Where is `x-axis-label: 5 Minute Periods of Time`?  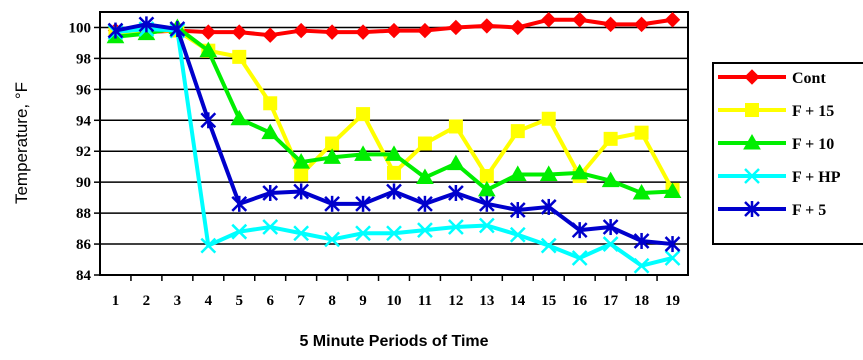 x-axis-label: 5 Minute Periods of Time is located at coordinates (393, 341).